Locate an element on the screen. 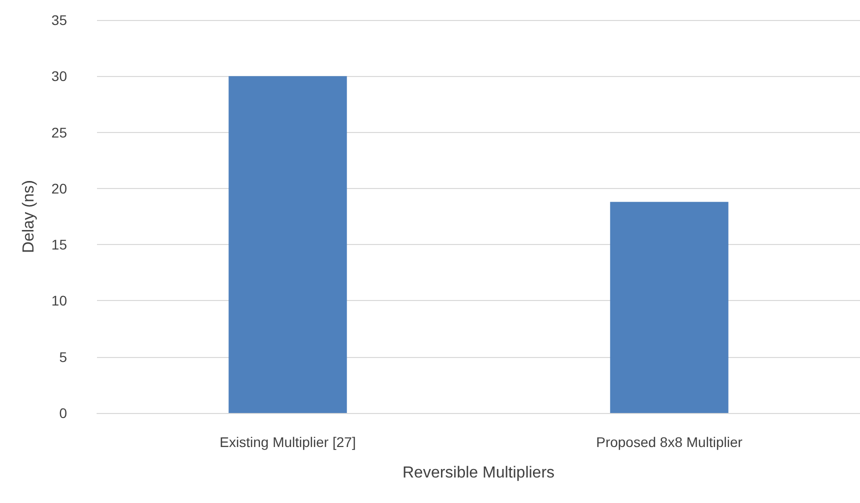  y-tick-label: 25 is located at coordinates (59, 132).